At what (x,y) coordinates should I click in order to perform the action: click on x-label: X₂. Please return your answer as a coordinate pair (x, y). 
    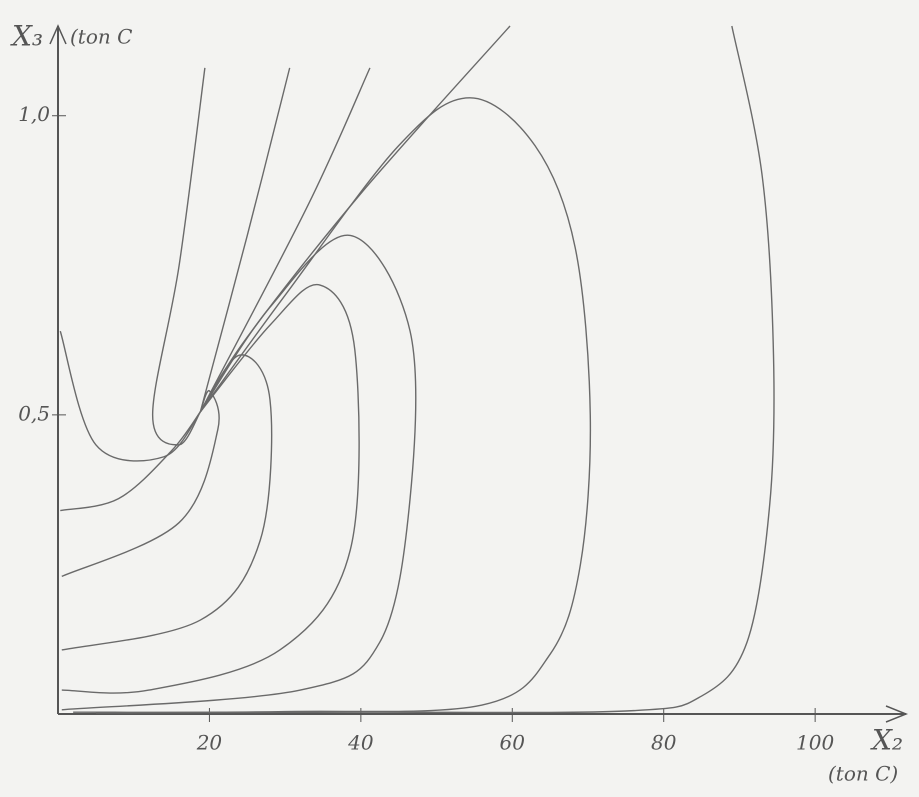
    Looking at the image, I should click on (886, 740).